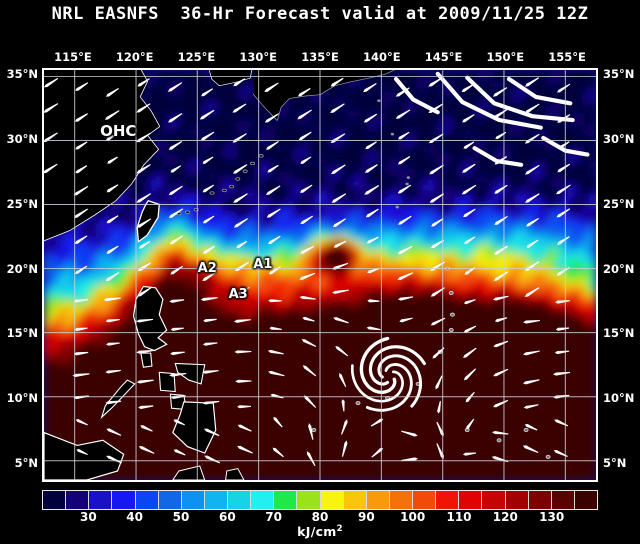 This screenshot has height=544, width=640. I want to click on colorbar, so click(320, 500).